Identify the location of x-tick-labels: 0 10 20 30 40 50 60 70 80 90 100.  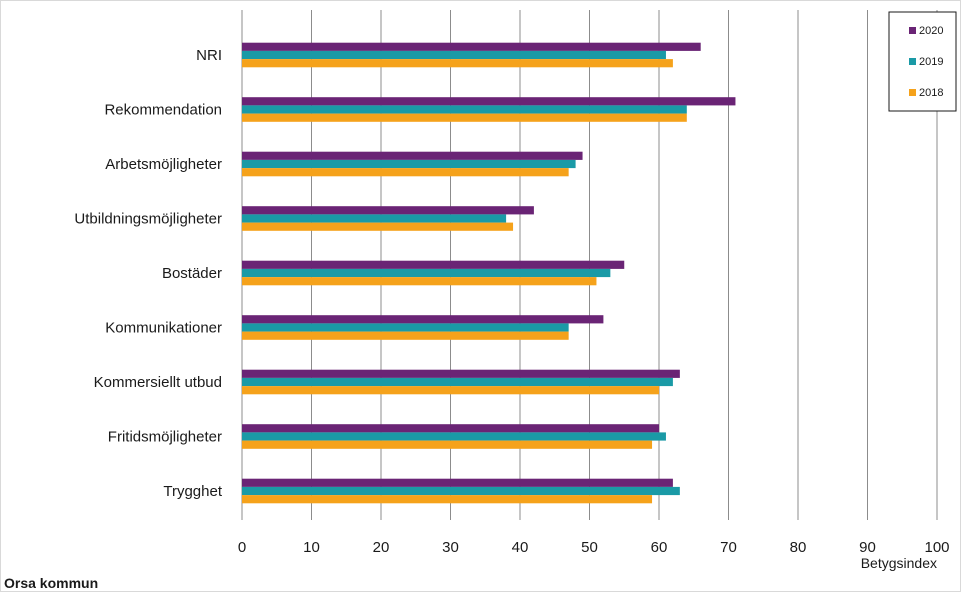
(594, 547).